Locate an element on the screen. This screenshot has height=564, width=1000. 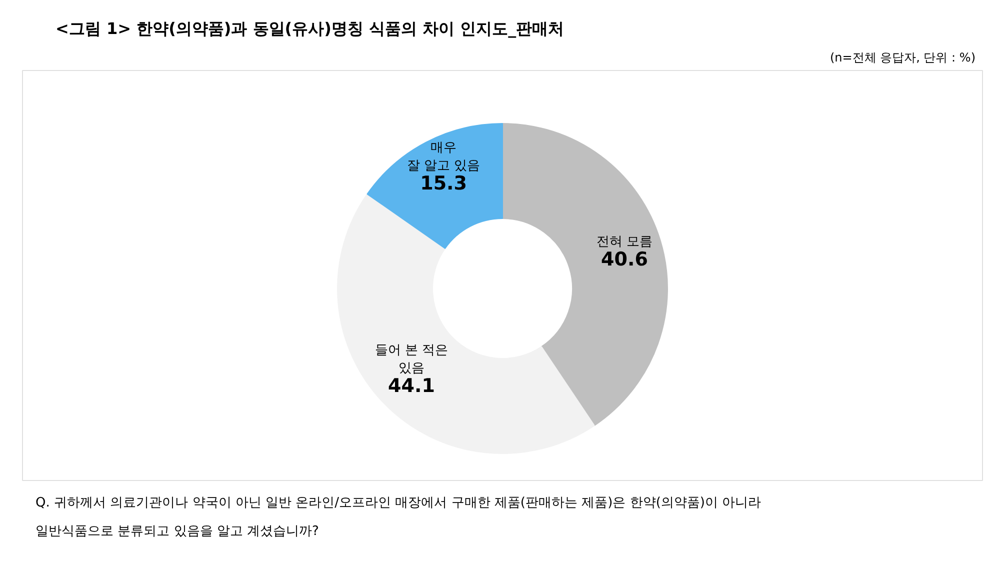
slice-label: 들어 본 적은 있음 is located at coordinates (411, 359).